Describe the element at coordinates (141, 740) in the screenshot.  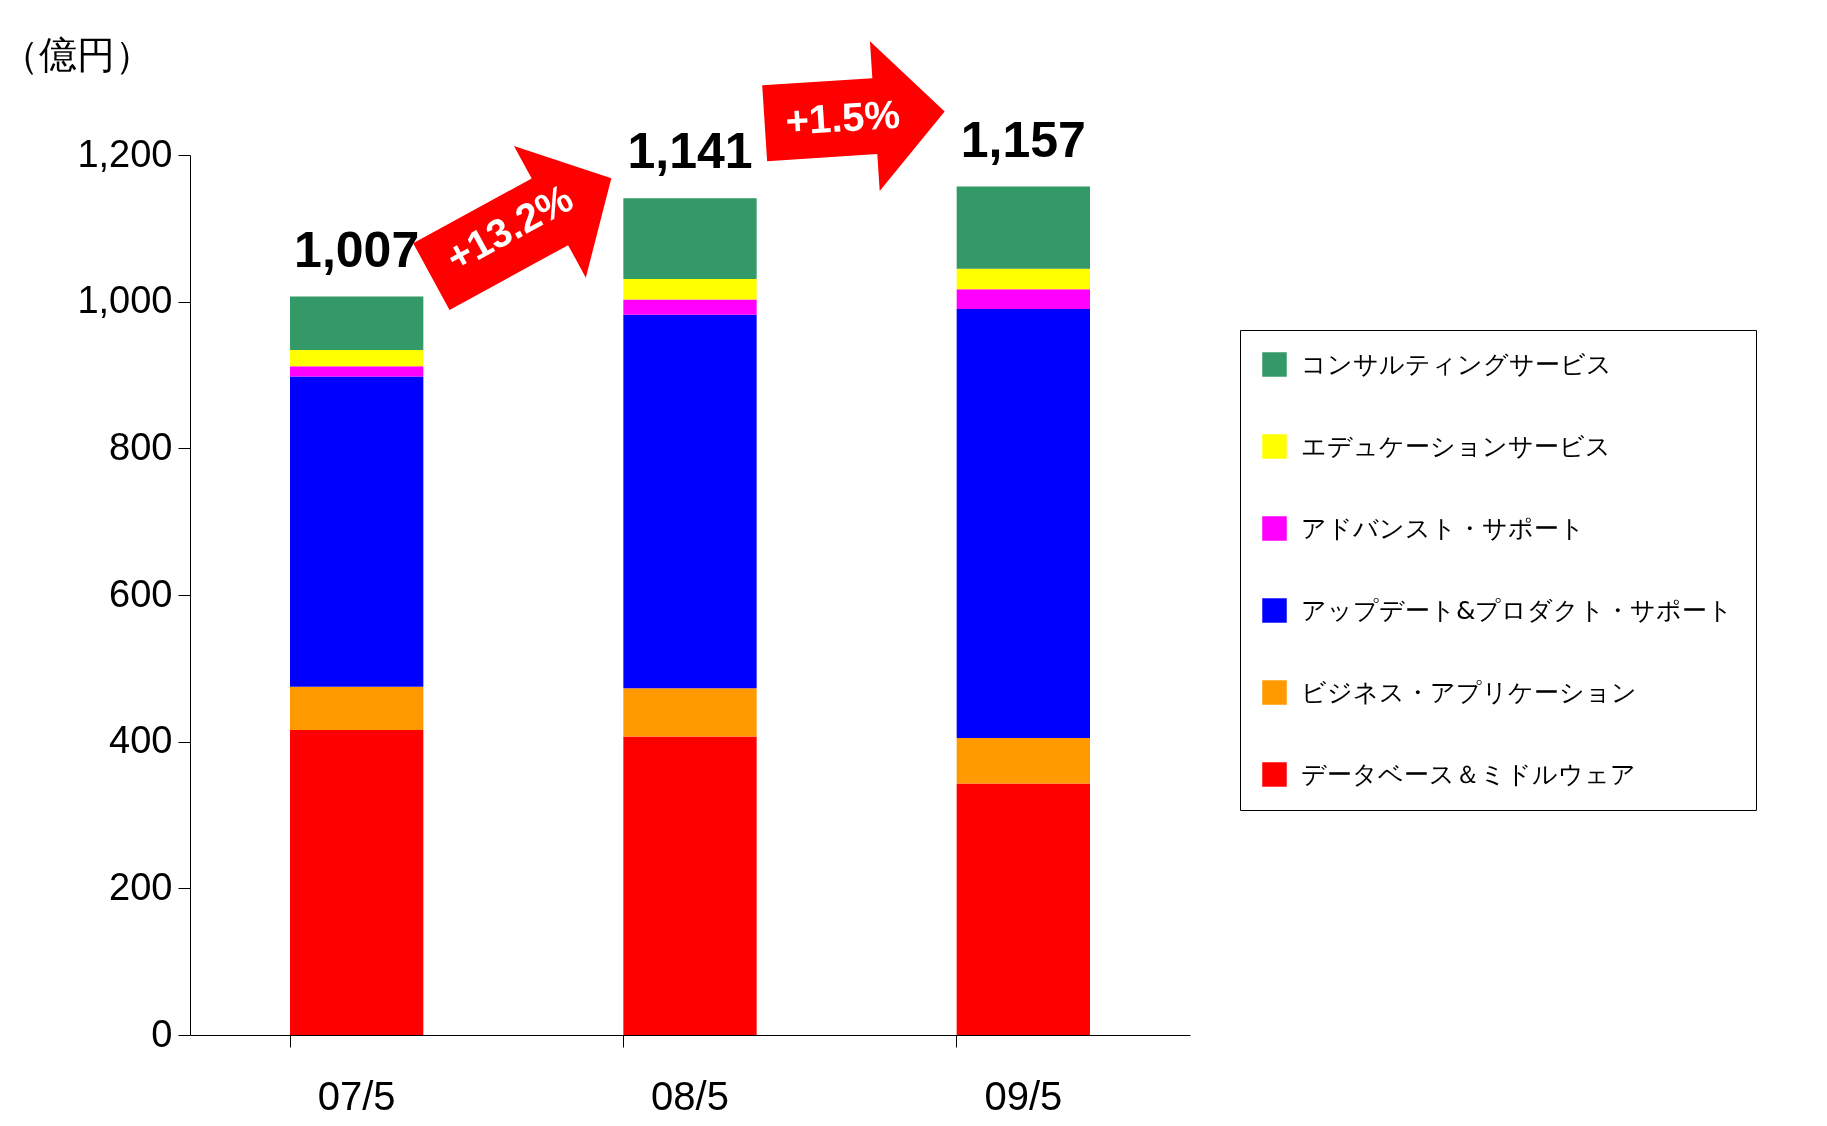
I see `y-tick-label: 400` at that location.